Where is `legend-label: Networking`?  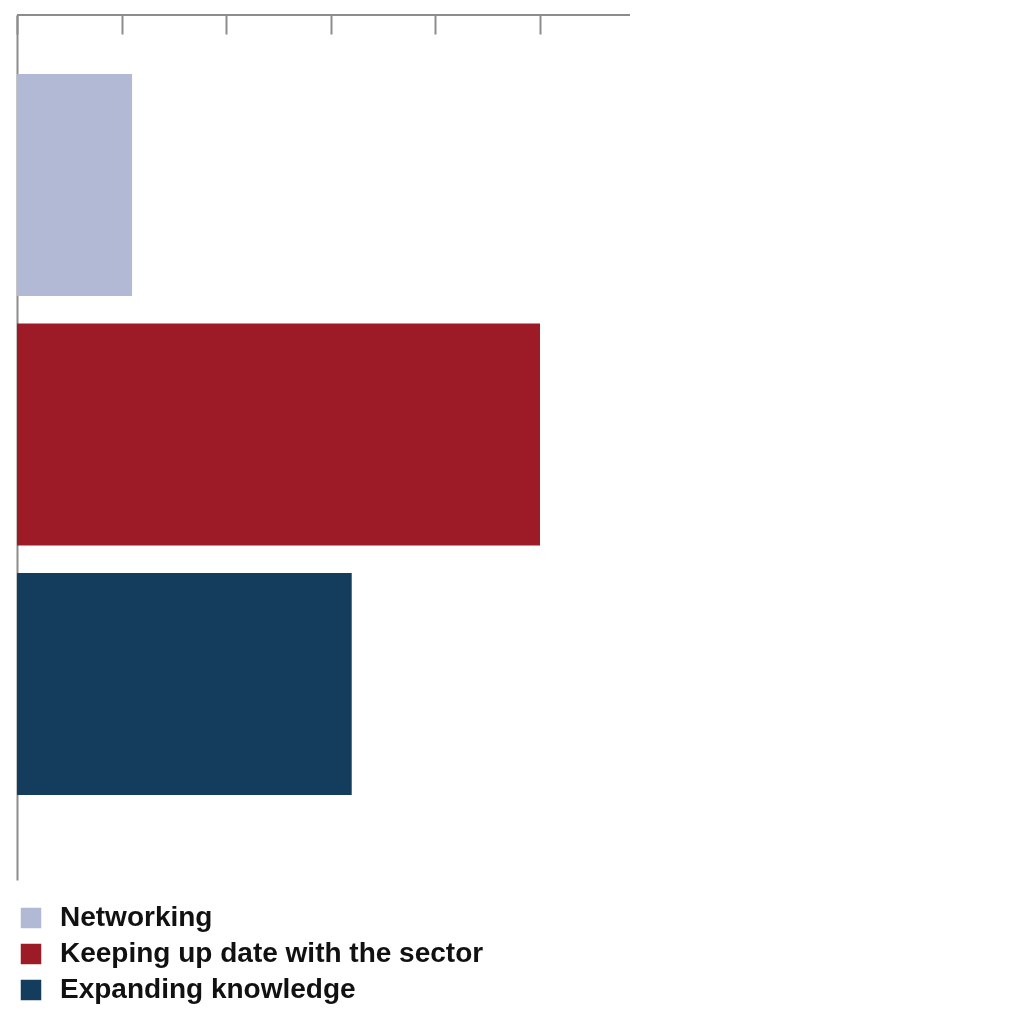 legend-label: Networking is located at coordinates (136, 916).